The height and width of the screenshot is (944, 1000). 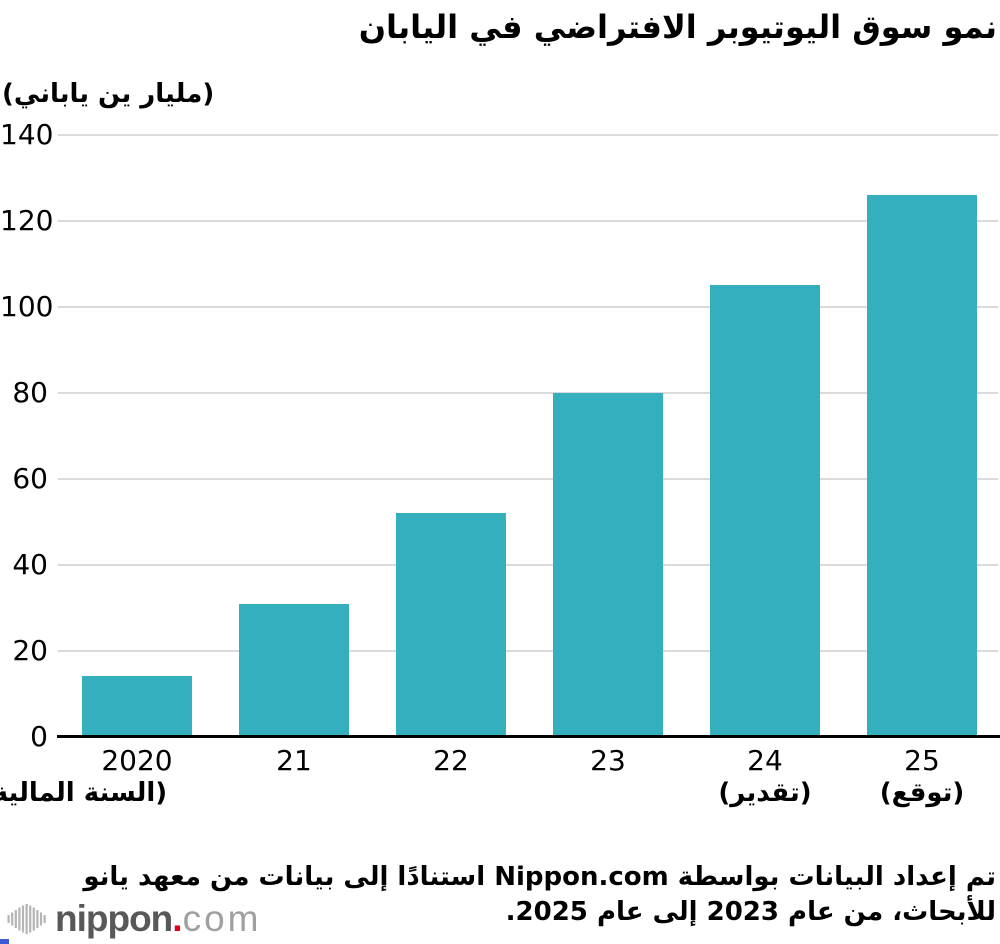 I want to click on source-note-line2: للأبحاث، من عام 2023 إلى عام 2025., so click(x=750, y=912).